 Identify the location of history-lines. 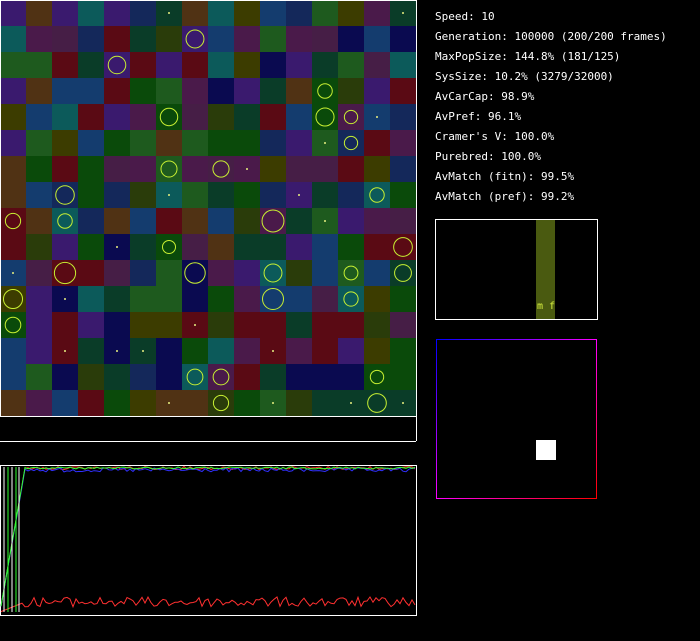
(208, 539).